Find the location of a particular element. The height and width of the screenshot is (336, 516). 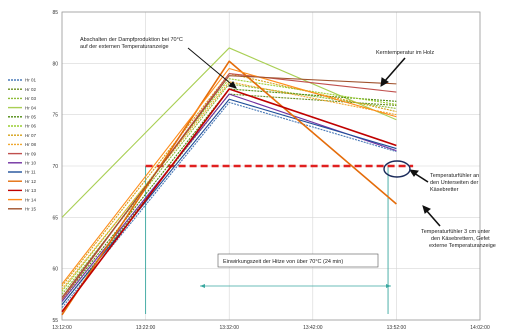

legend-label: Hr 01 is located at coordinates (31, 80).